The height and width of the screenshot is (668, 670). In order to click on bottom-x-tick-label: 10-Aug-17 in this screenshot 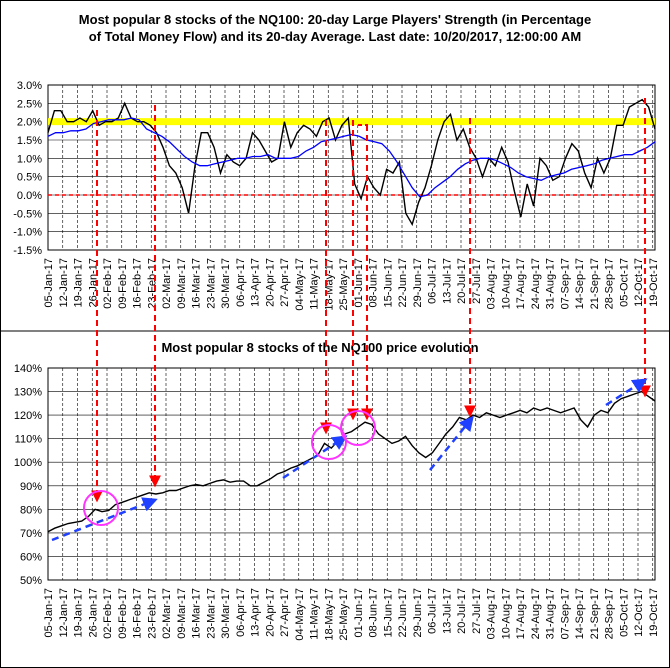, I will do `click(506, 613)`.